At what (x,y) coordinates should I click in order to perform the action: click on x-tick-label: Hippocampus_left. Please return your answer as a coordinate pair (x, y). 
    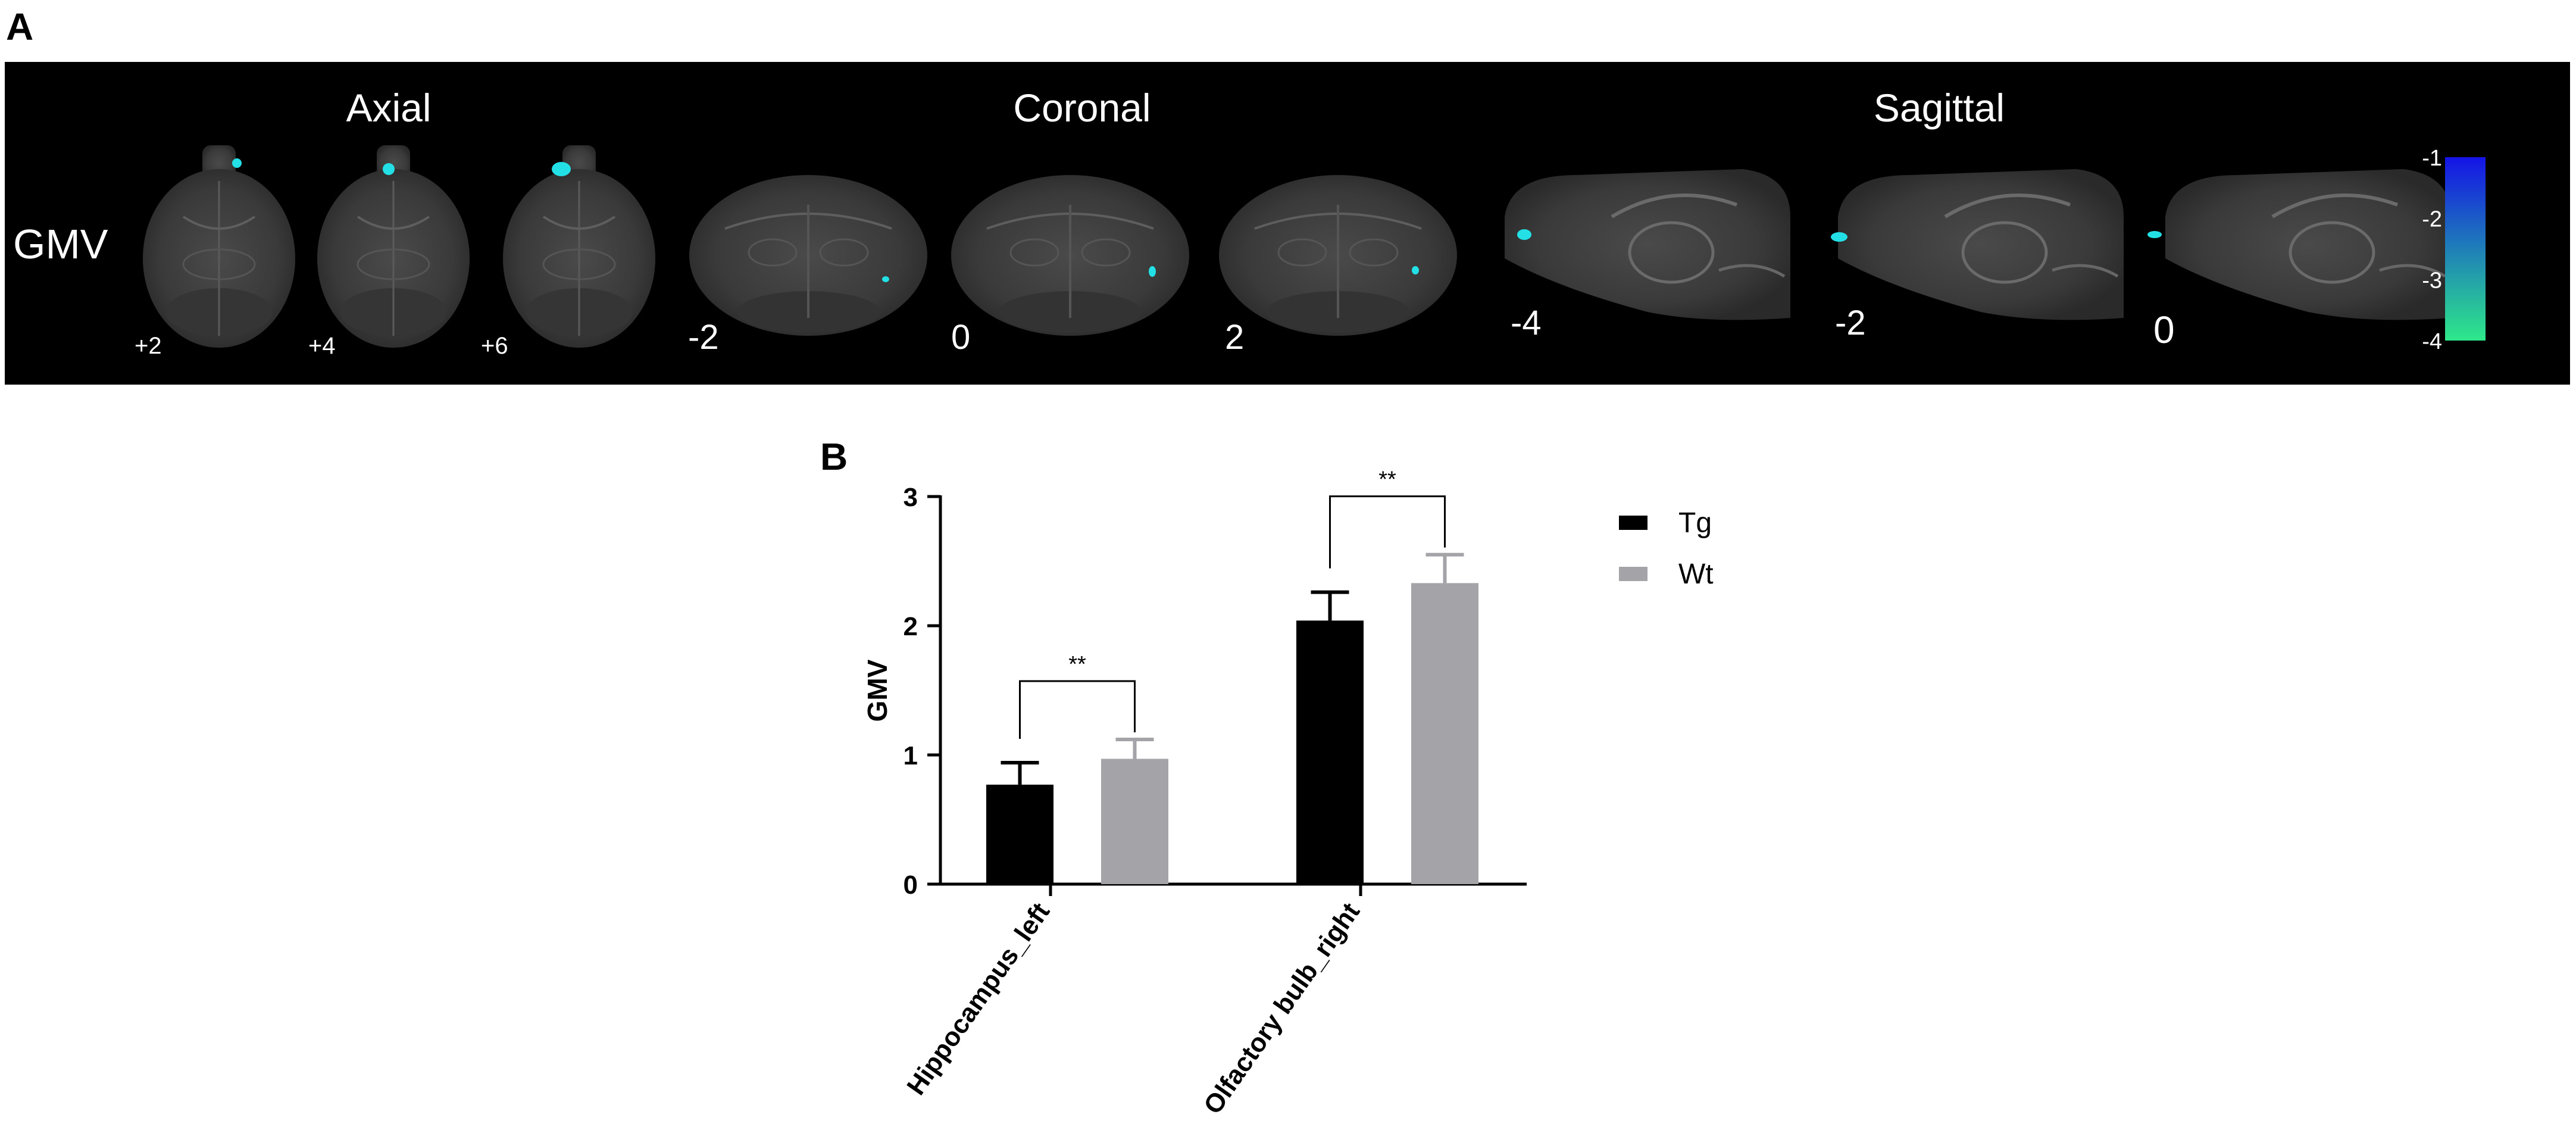
    Looking at the image, I should click on (978, 998).